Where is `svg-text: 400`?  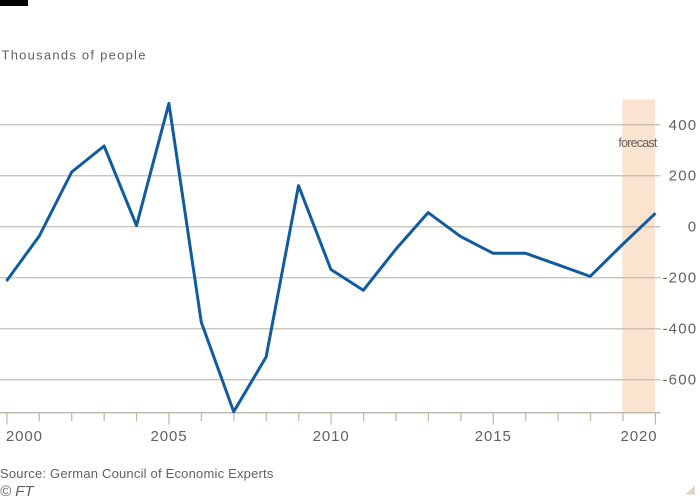 svg-text: 400 is located at coordinates (683, 125).